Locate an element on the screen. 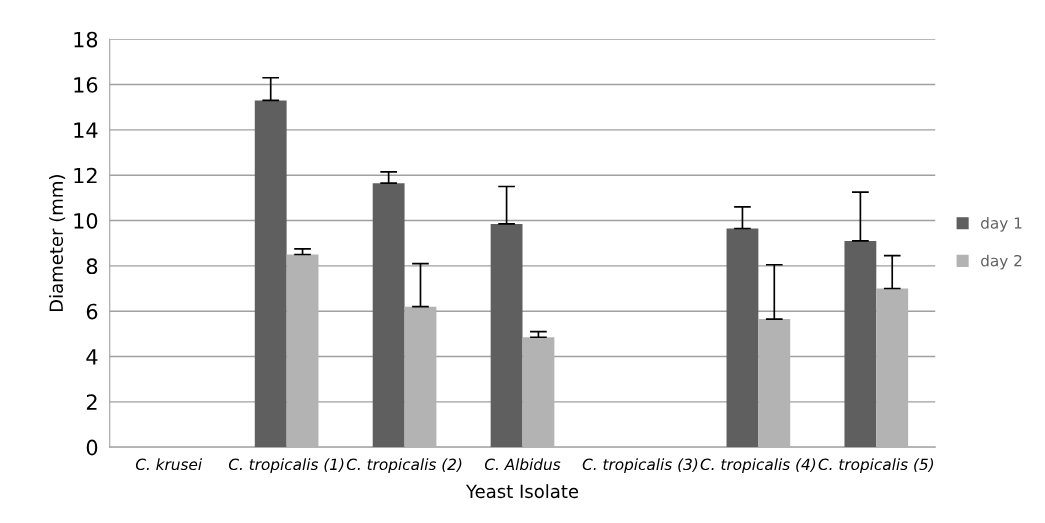 The width and height of the screenshot is (1045, 523). x-tick-label: C. tropicalis (4) is located at coordinates (758, 466).